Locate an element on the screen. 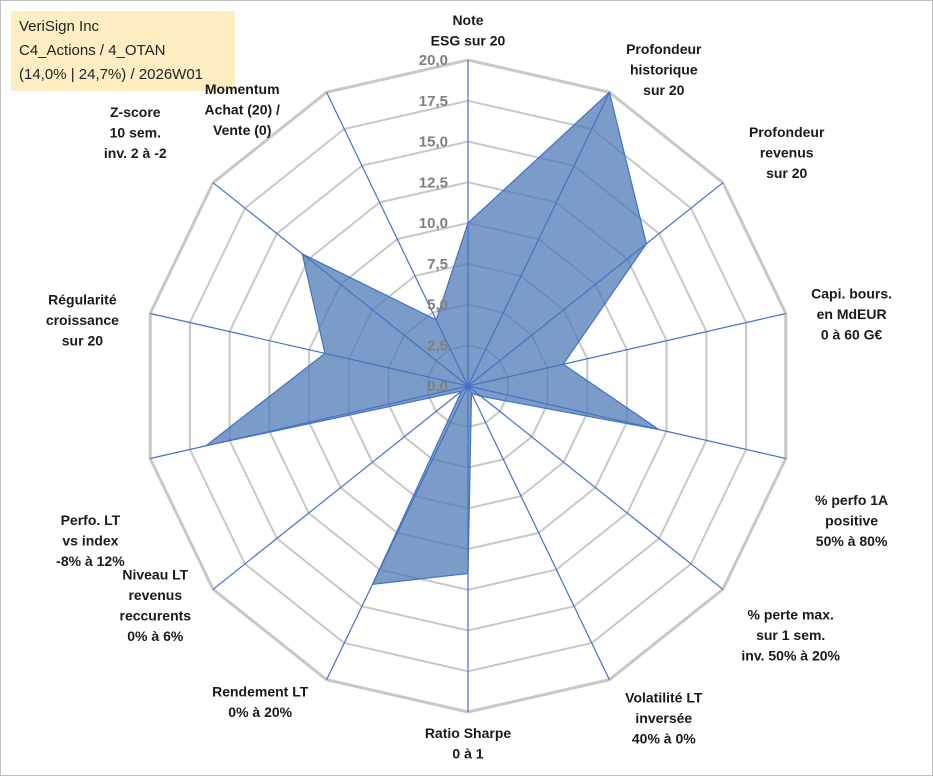  axis-label-6: Volatilité LT inversée 40% à 0% is located at coordinates (664, 718).